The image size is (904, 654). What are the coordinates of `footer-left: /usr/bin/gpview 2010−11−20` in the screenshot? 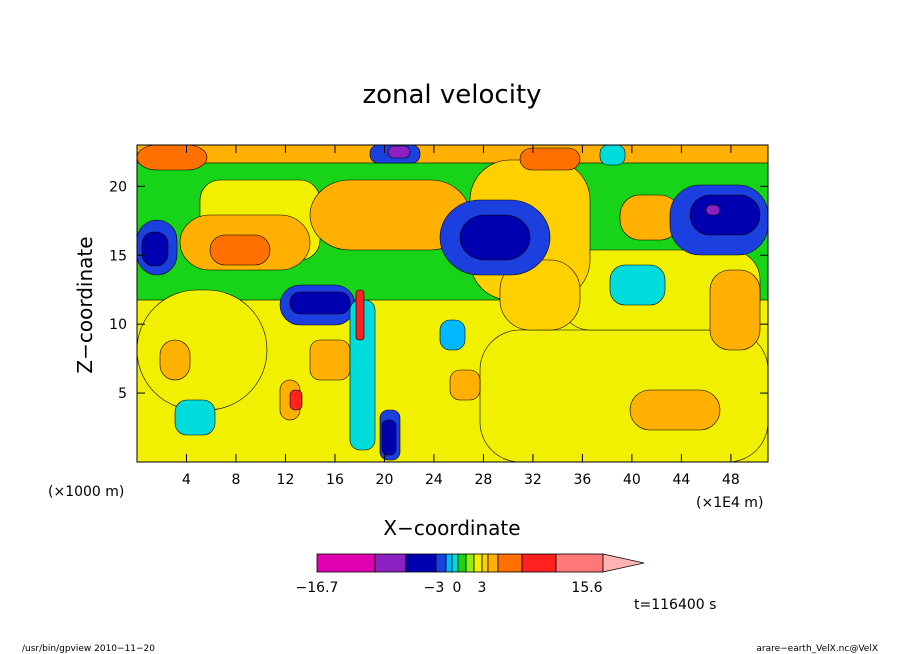 It's located at (88, 649).